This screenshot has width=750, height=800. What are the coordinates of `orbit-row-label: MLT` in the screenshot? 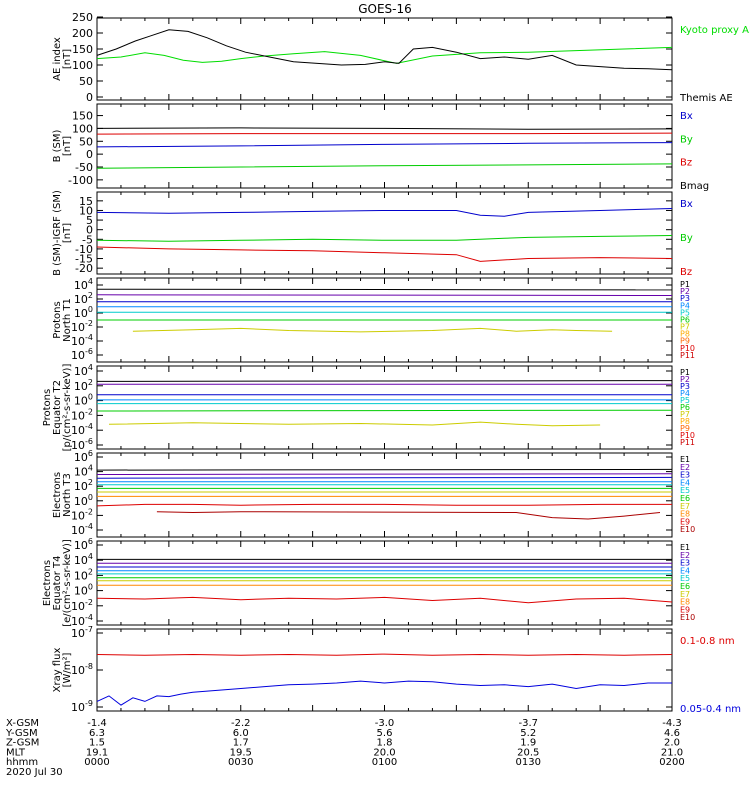 It's located at (16, 752).